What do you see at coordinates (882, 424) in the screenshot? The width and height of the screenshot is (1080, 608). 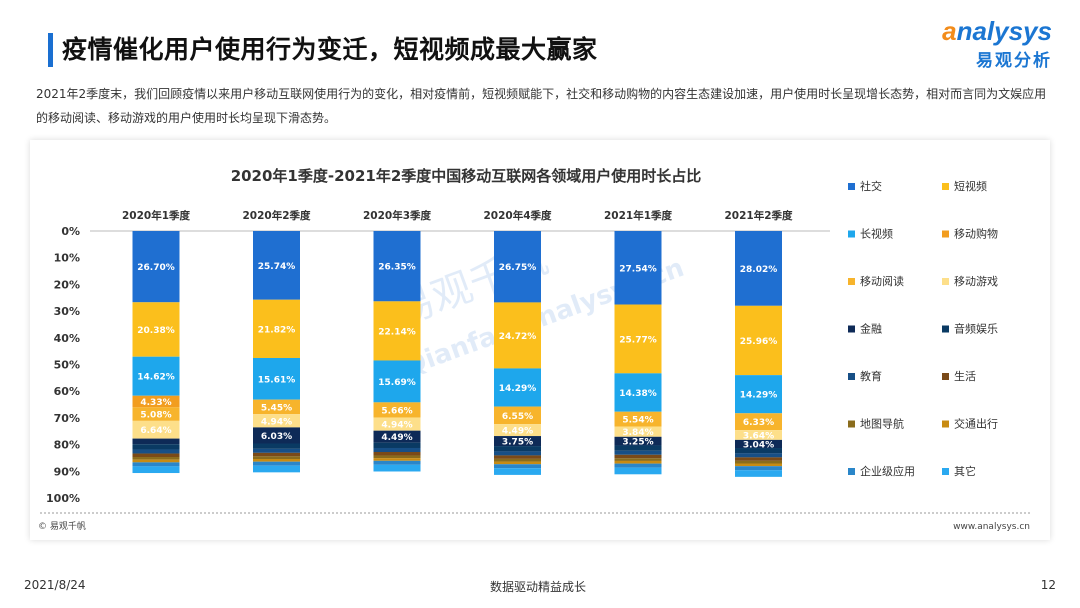 I see `legend-label: 地图导航` at bounding box center [882, 424].